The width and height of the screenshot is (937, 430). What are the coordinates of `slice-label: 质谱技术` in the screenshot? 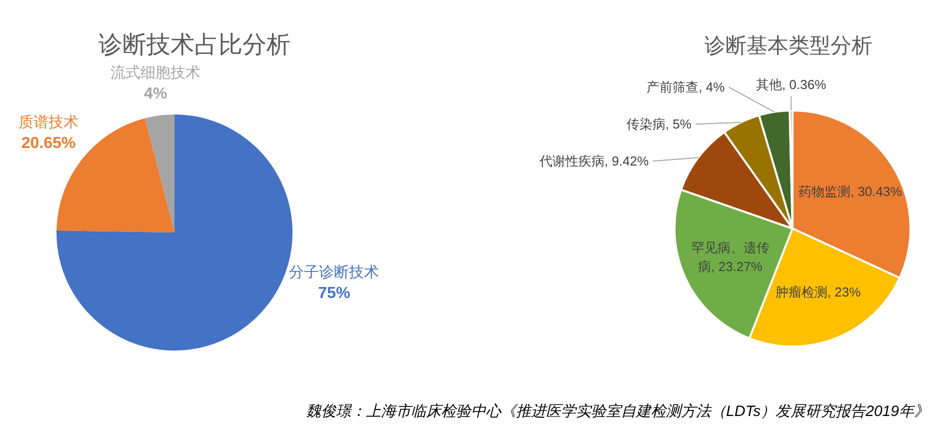 It's located at (48, 123).